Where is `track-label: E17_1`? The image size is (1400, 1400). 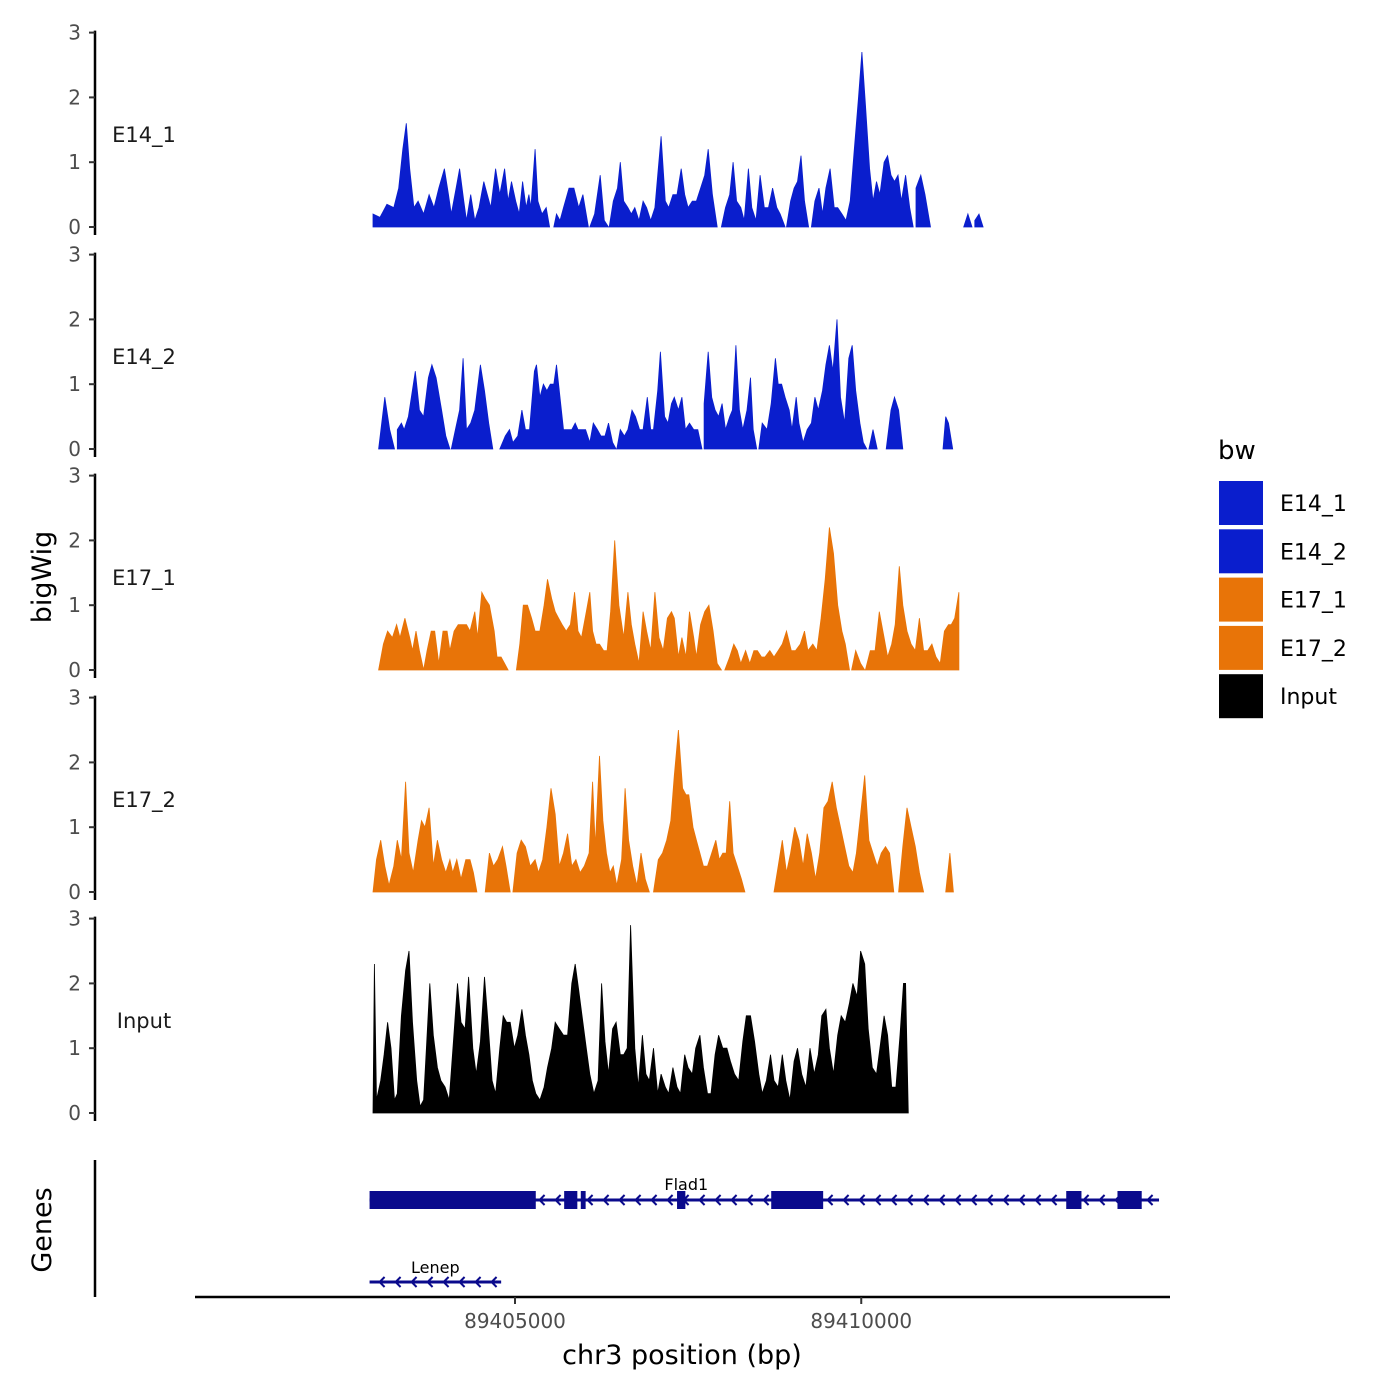 track-label: E17_1 is located at coordinates (144, 578).